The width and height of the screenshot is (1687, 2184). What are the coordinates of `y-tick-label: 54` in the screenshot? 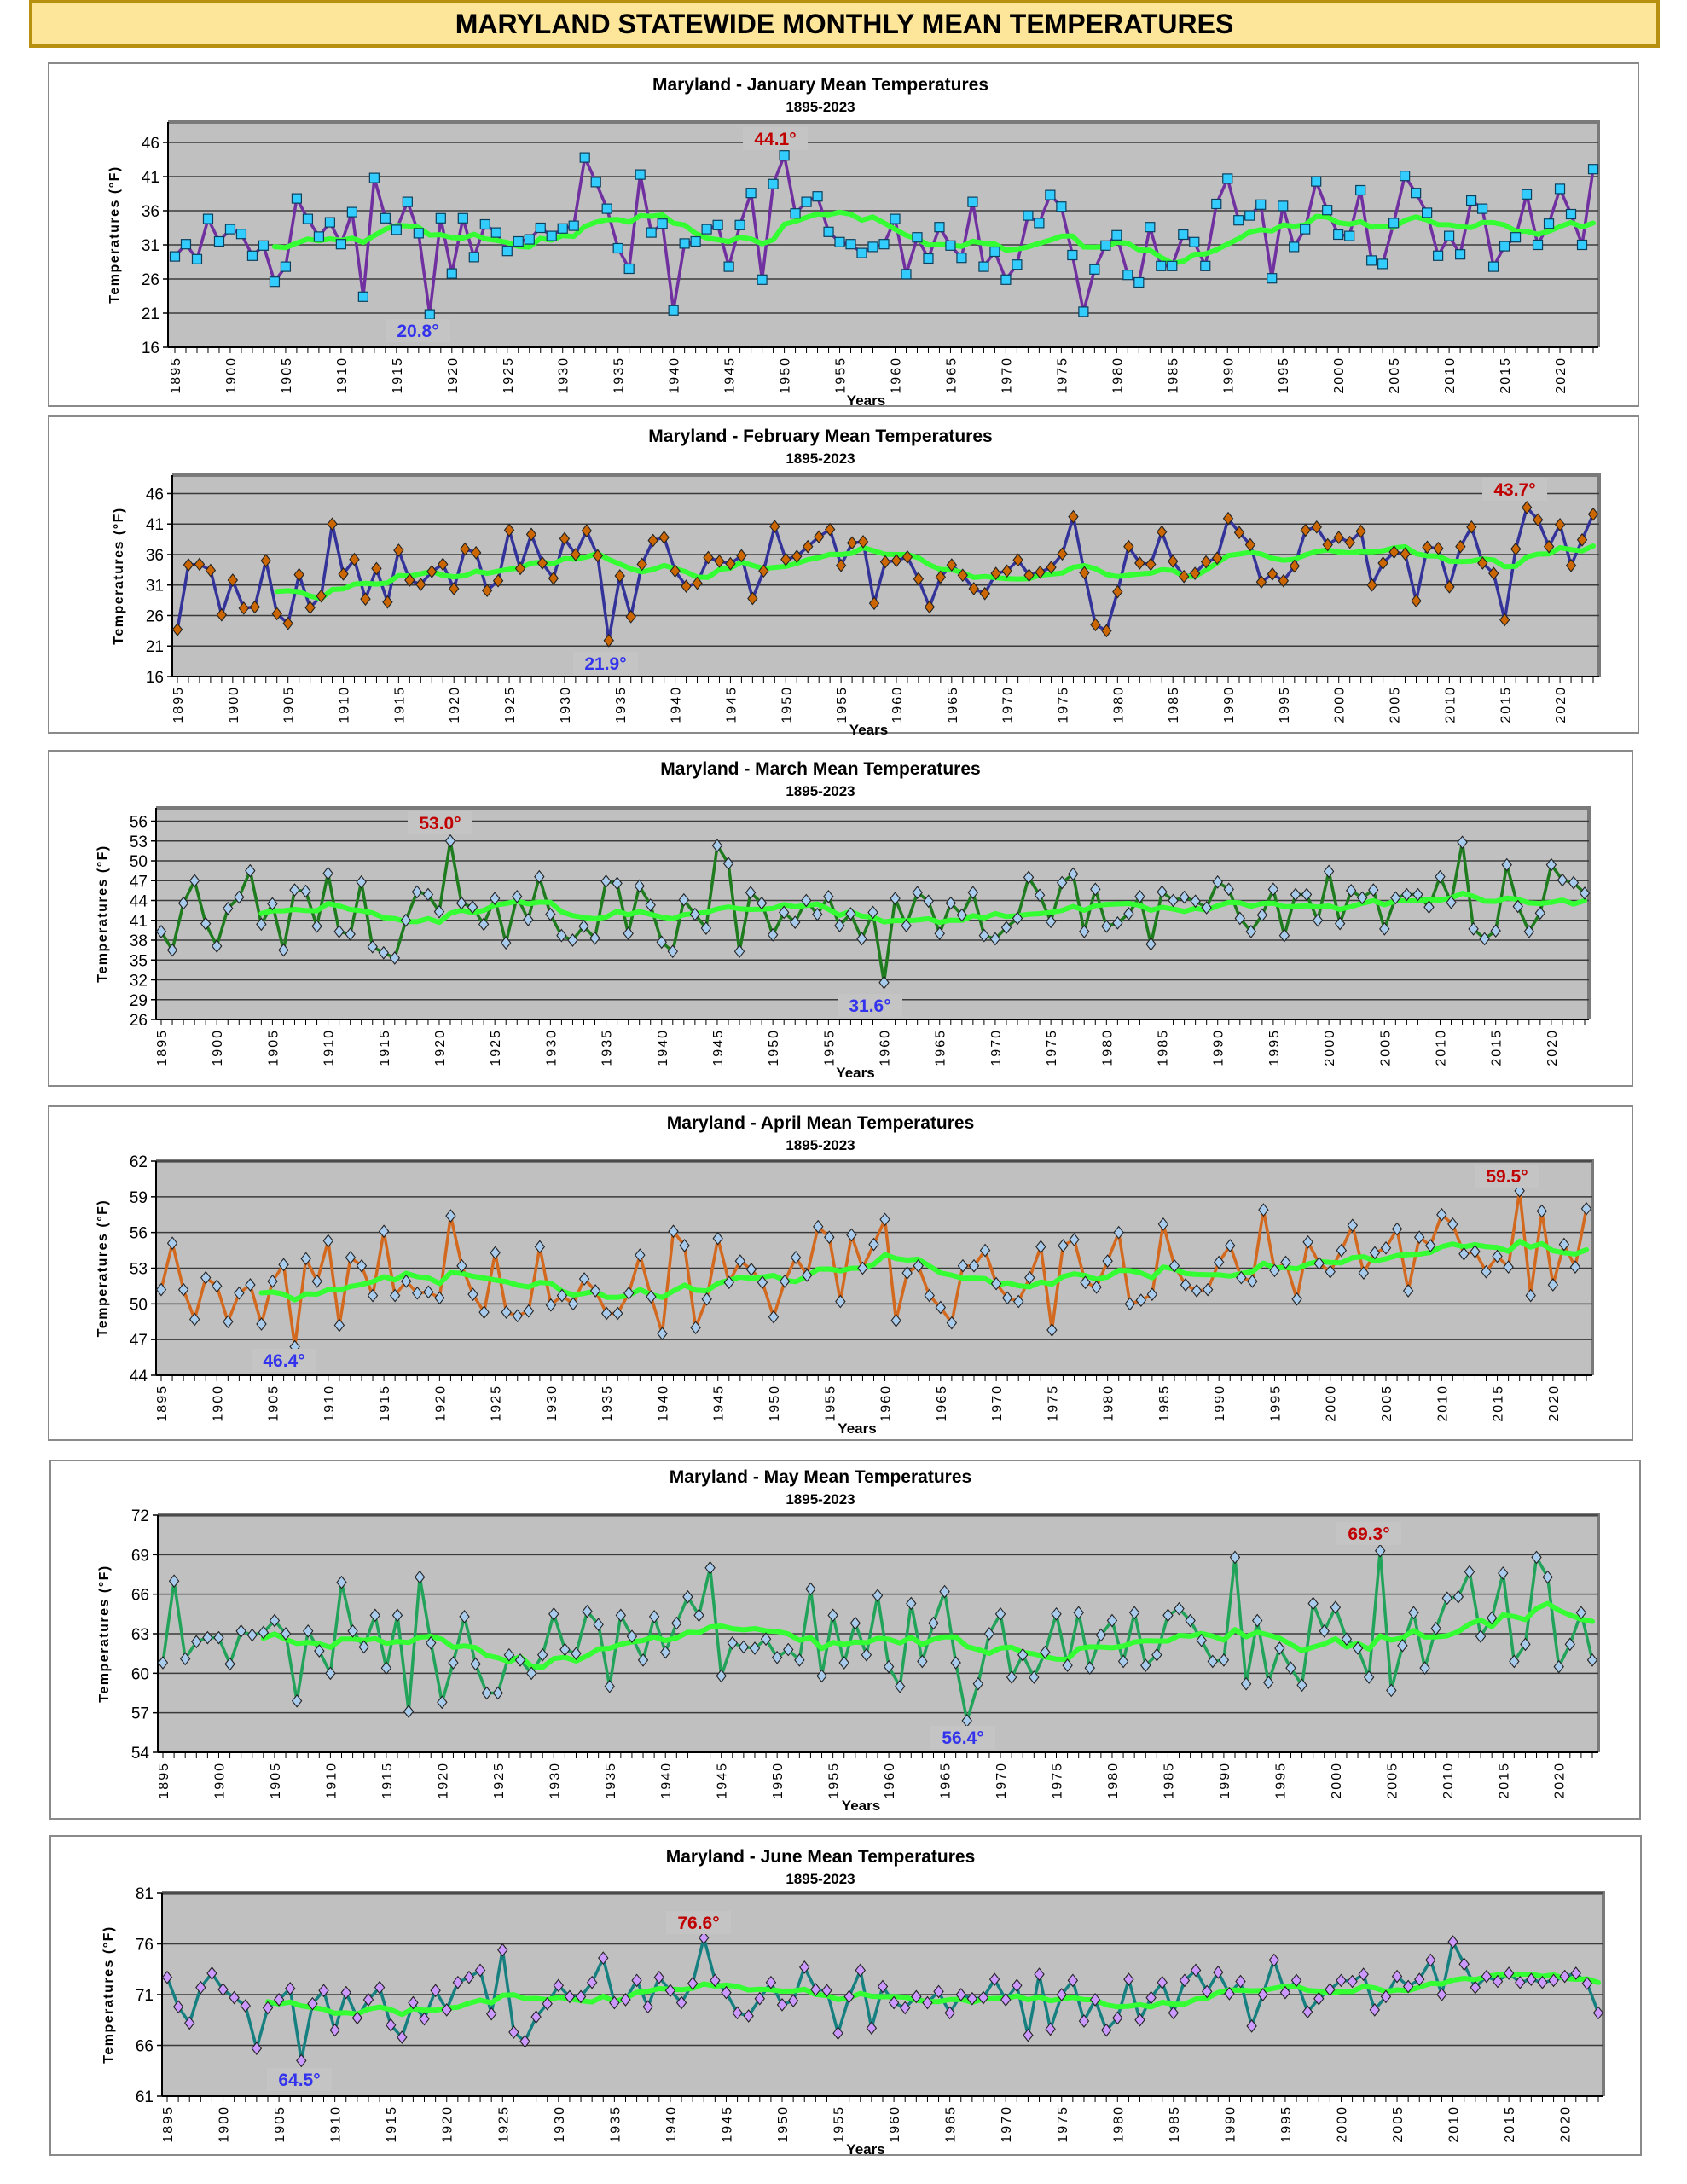 It's located at (140, 1754).